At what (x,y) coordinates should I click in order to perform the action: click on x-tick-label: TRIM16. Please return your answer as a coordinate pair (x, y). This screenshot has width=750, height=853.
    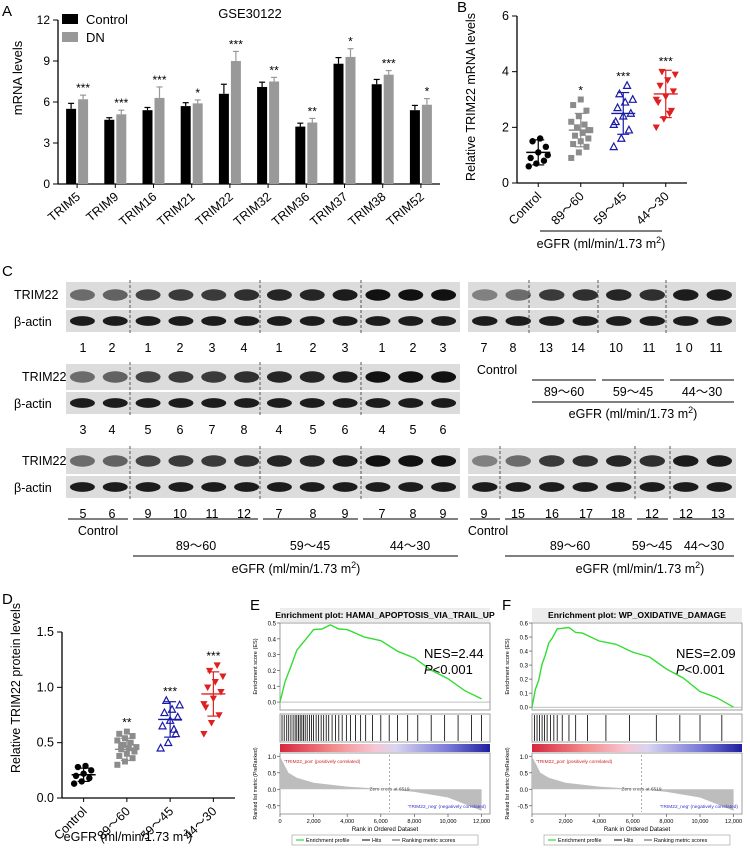
    Looking at the image, I should click on (137, 209).